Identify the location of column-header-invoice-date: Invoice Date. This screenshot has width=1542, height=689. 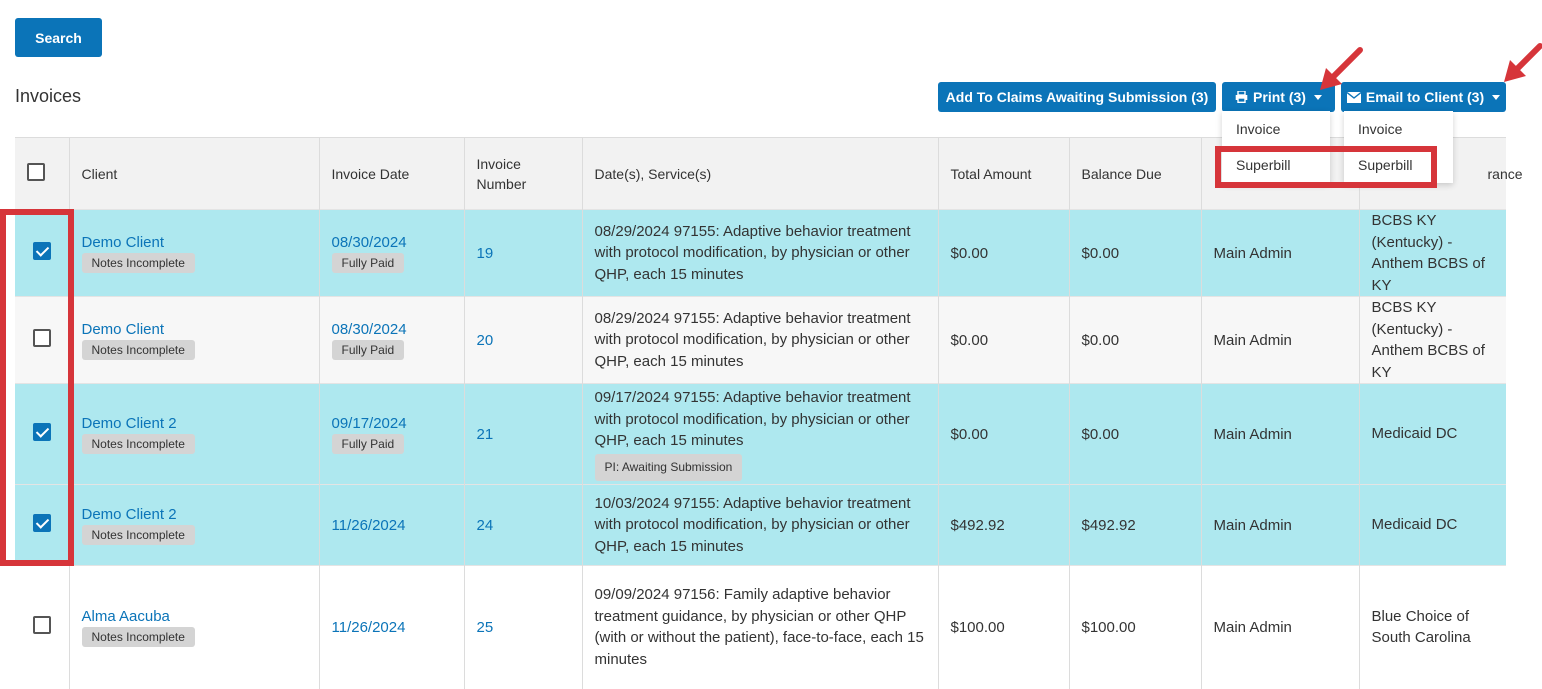
(391, 173).